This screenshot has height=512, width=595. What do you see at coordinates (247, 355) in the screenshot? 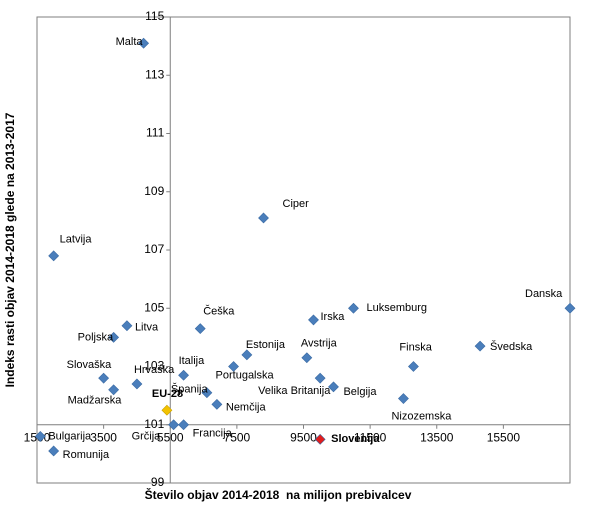
I see `point-estonija` at bounding box center [247, 355].